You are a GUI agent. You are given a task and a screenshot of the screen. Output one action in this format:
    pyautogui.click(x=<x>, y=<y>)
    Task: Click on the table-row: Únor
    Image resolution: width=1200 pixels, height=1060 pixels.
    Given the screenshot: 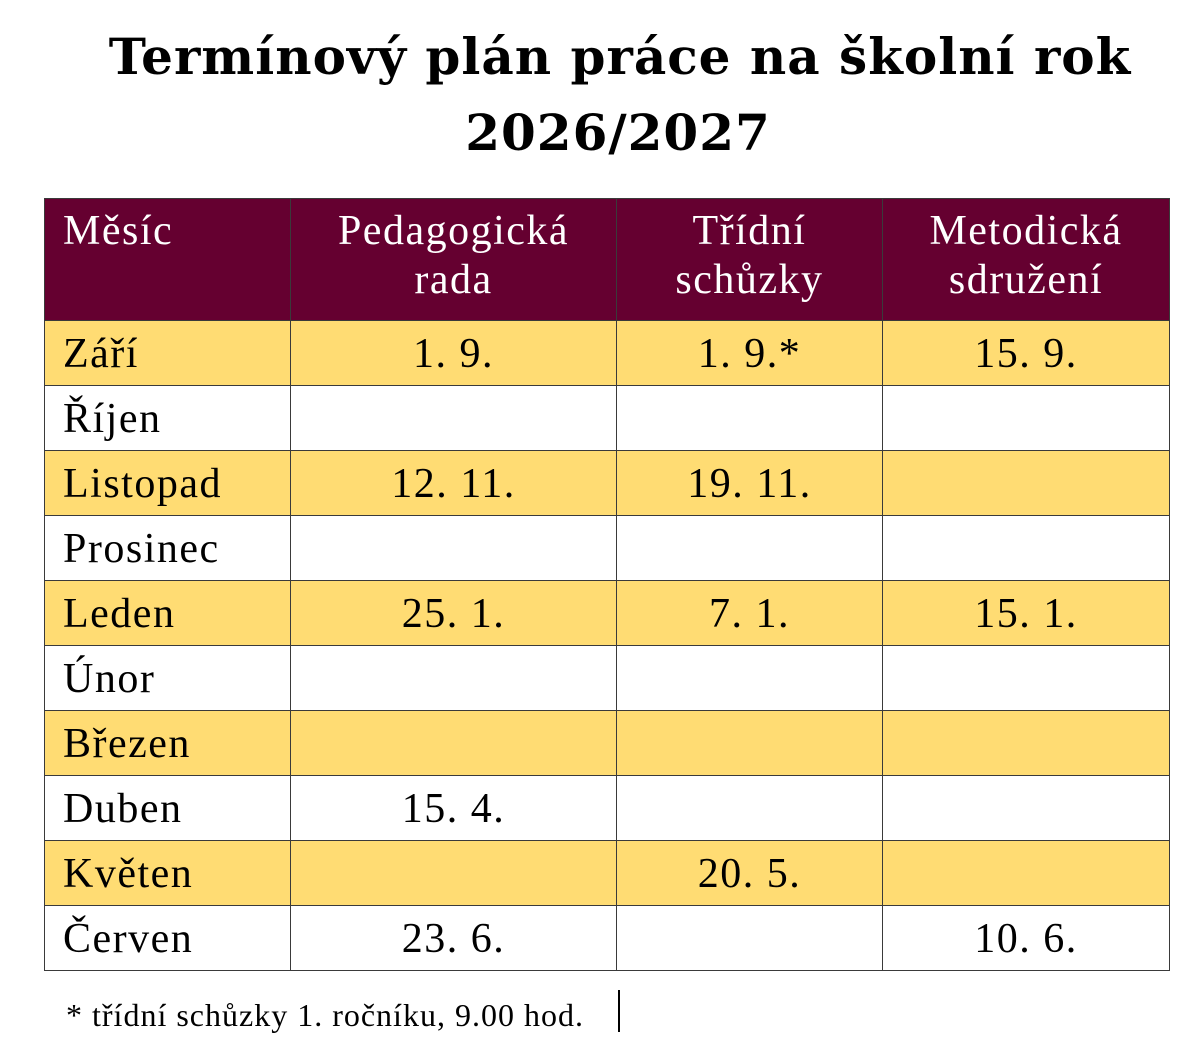 What is the action you would take?
    pyautogui.click(x=607, y=678)
    